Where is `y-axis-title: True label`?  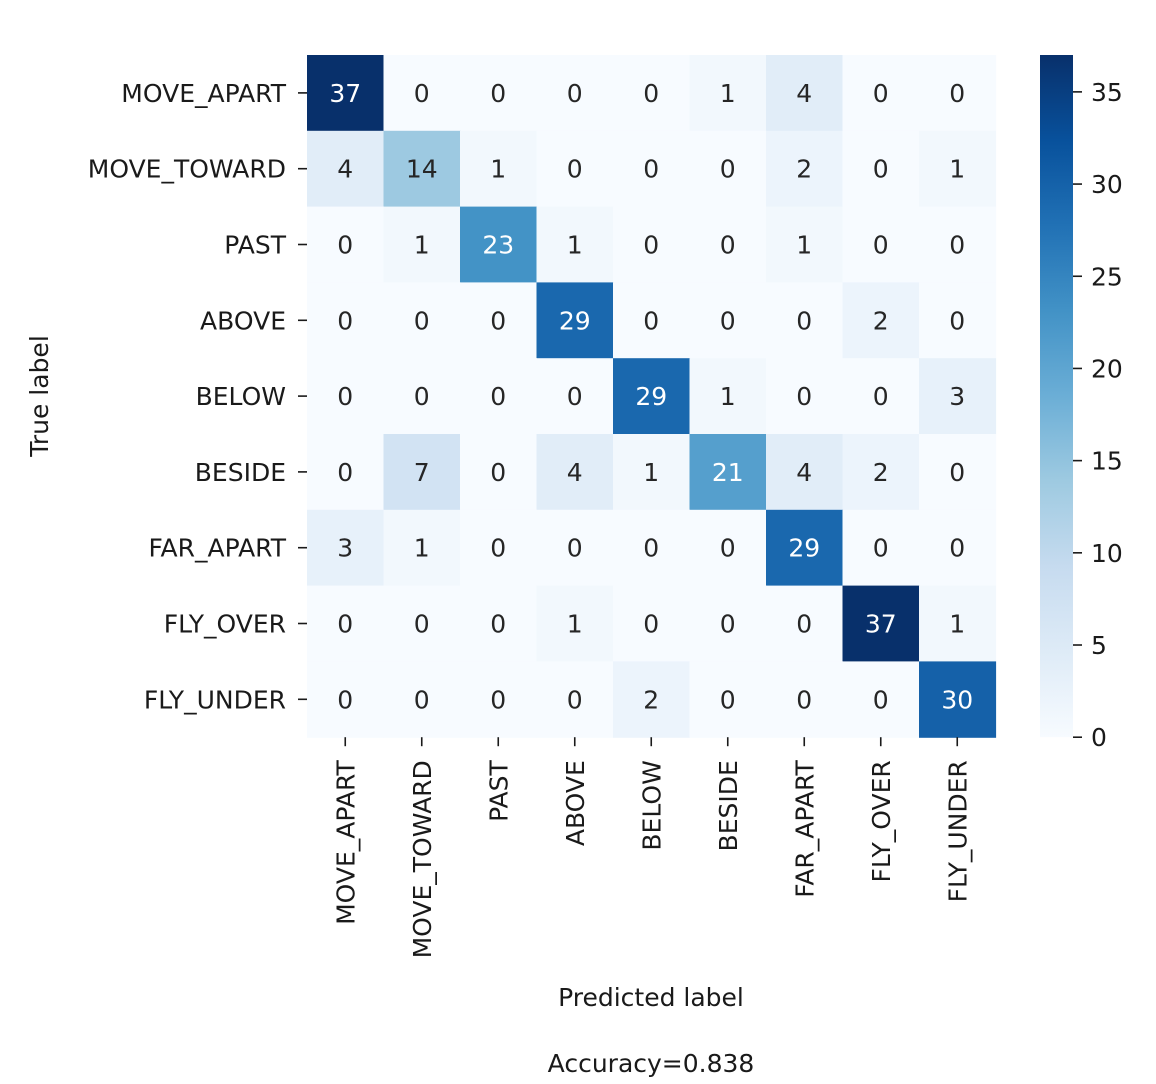
y-axis-title: True label is located at coordinates (39, 396).